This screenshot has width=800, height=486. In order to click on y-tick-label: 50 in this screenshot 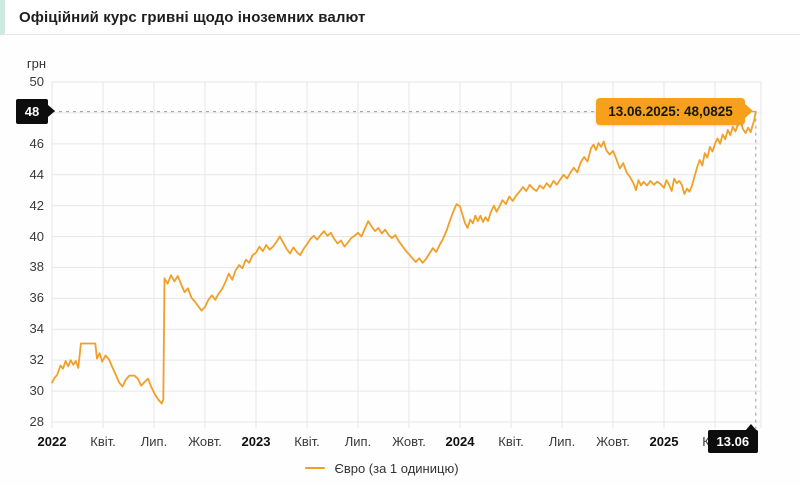, I will do `click(36, 81)`.